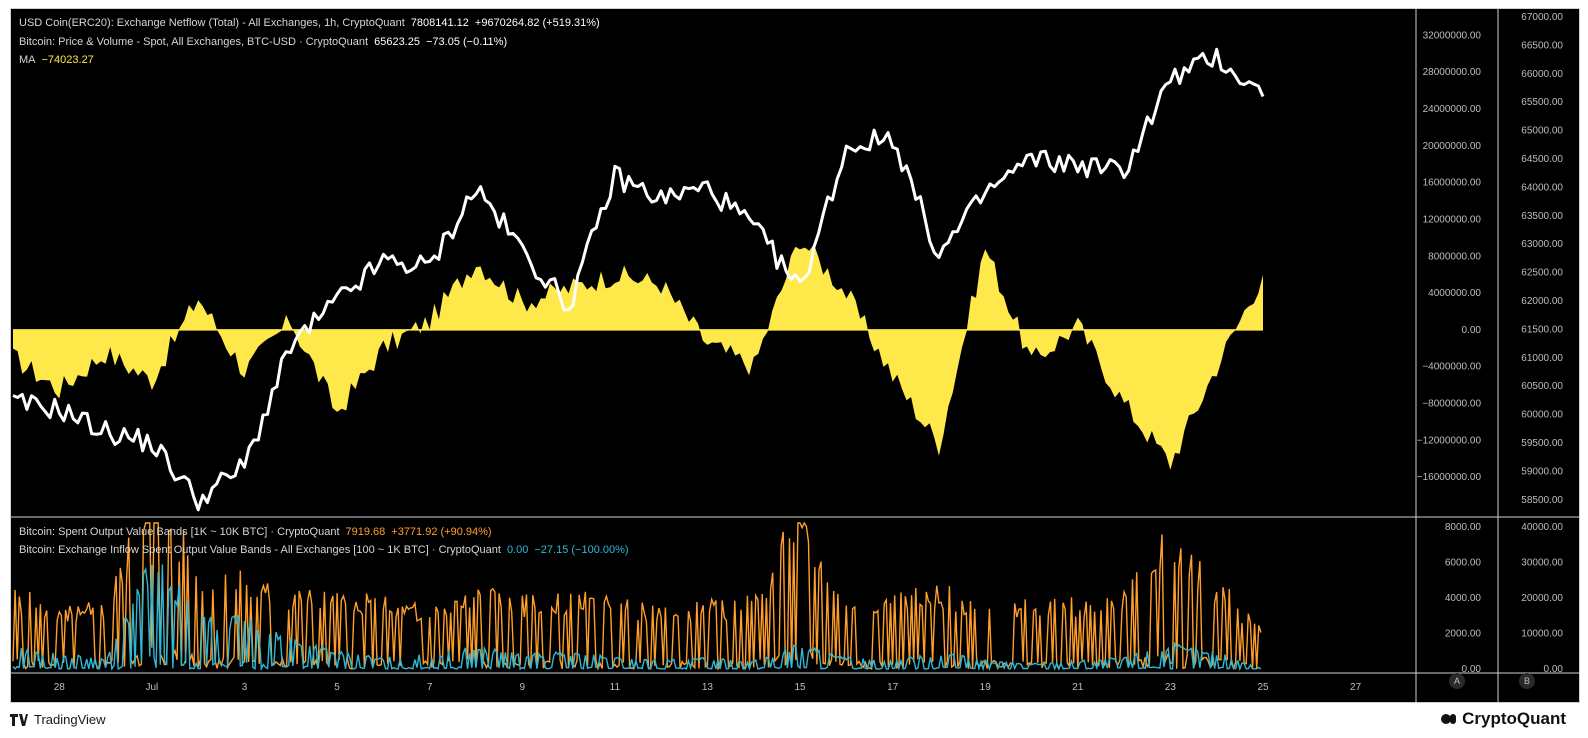 The width and height of the screenshot is (1588, 738). What do you see at coordinates (1542, 102) in the screenshot?
I see `price-tick-label: 65500.00` at bounding box center [1542, 102].